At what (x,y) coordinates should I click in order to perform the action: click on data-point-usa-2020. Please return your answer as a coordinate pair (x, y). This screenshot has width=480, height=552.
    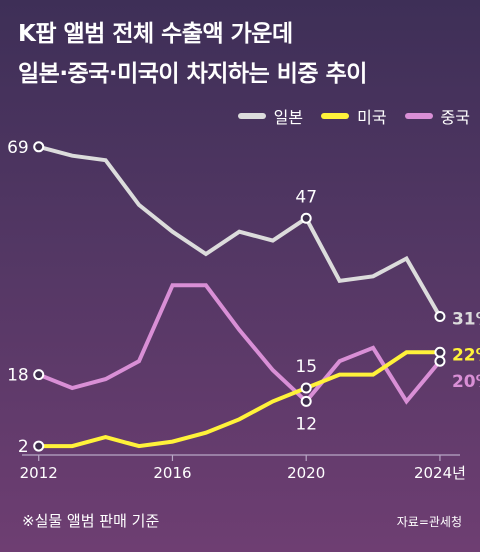
    Looking at the image, I should click on (306, 388).